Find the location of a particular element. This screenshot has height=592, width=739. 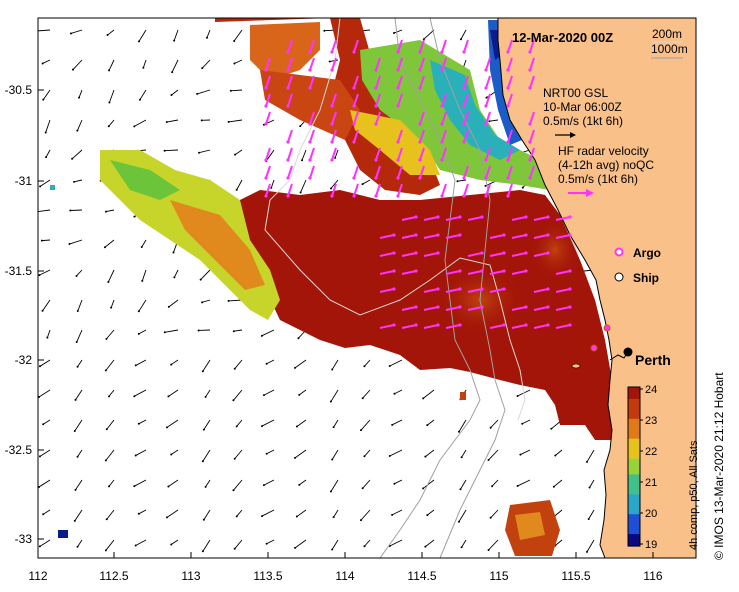

x-tick-label: 113 is located at coordinates (190, 576).